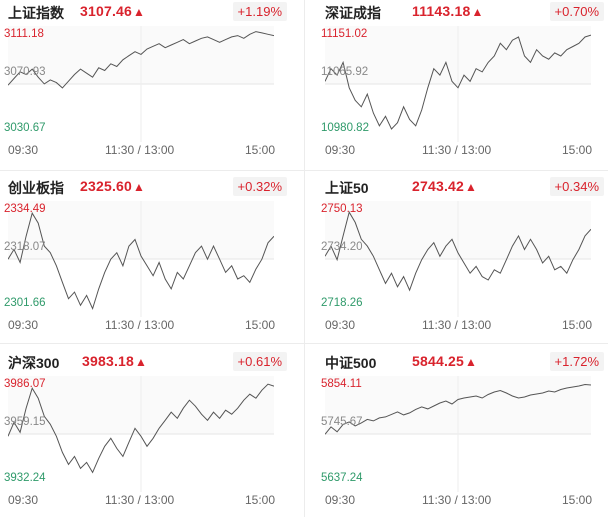  What do you see at coordinates (25, 422) in the screenshot?
I see `y-axis-mid-label: 3959.15` at bounding box center [25, 422].